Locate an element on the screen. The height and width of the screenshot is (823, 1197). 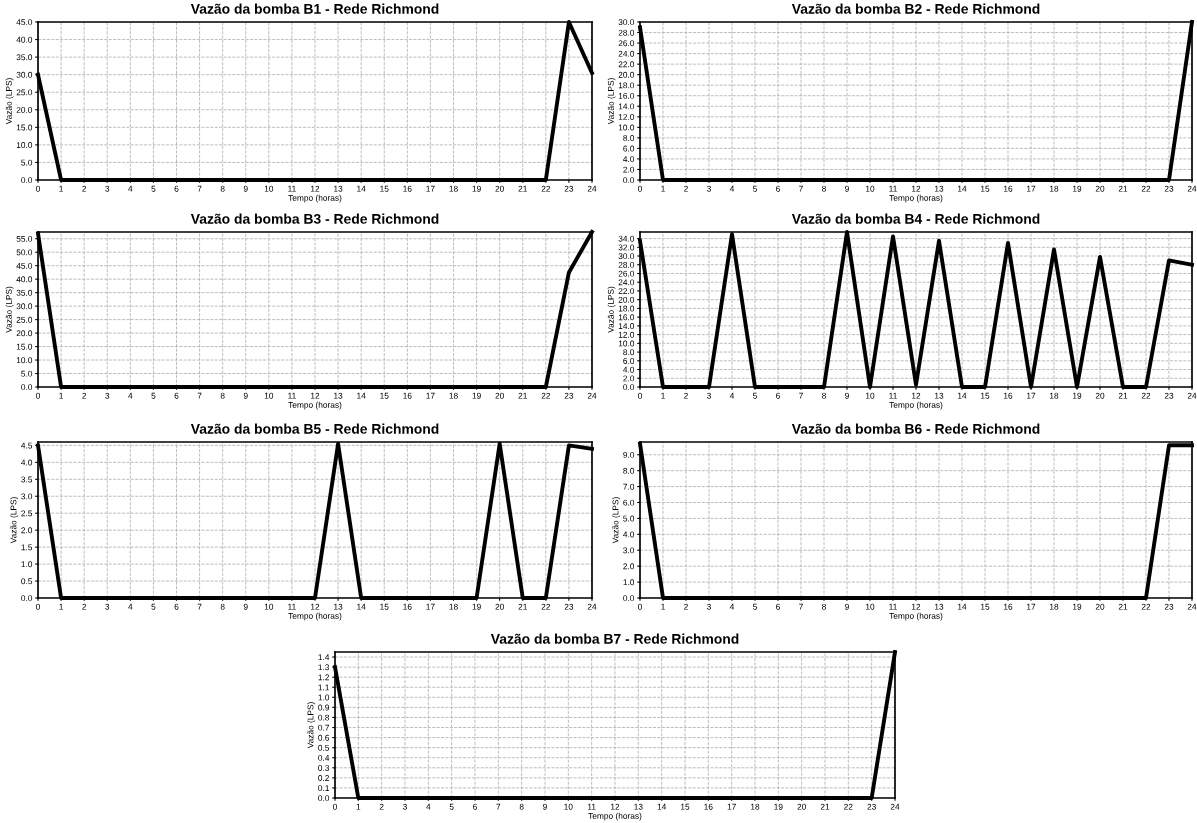
y-tick-label: 0.2 is located at coordinates (324, 778).